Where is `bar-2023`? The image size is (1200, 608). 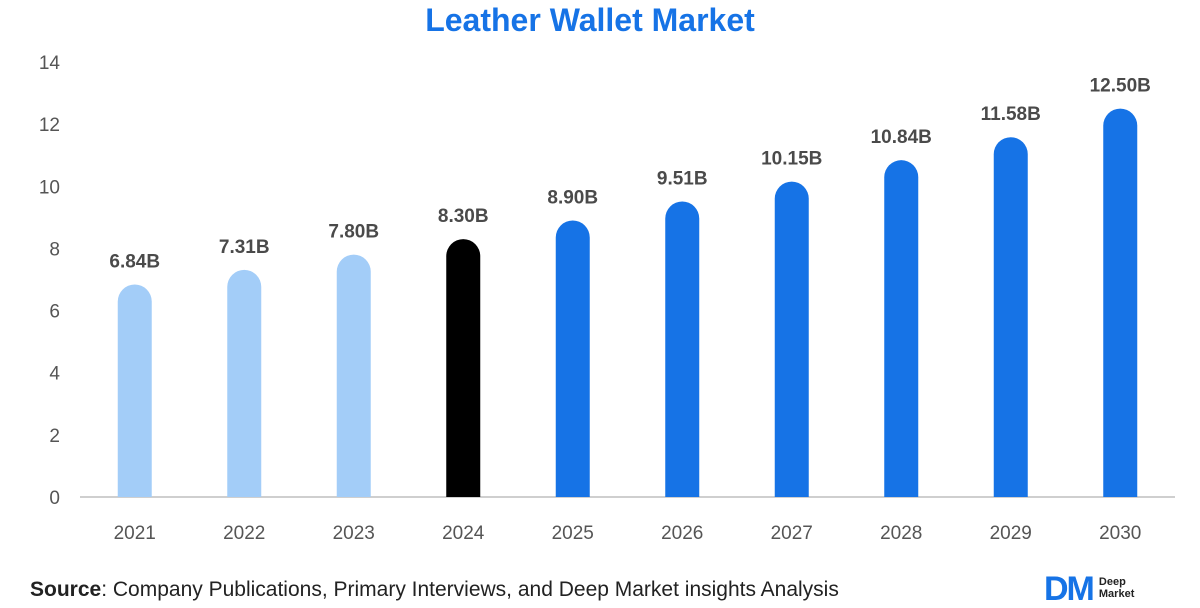 bar-2023 is located at coordinates (353, 375).